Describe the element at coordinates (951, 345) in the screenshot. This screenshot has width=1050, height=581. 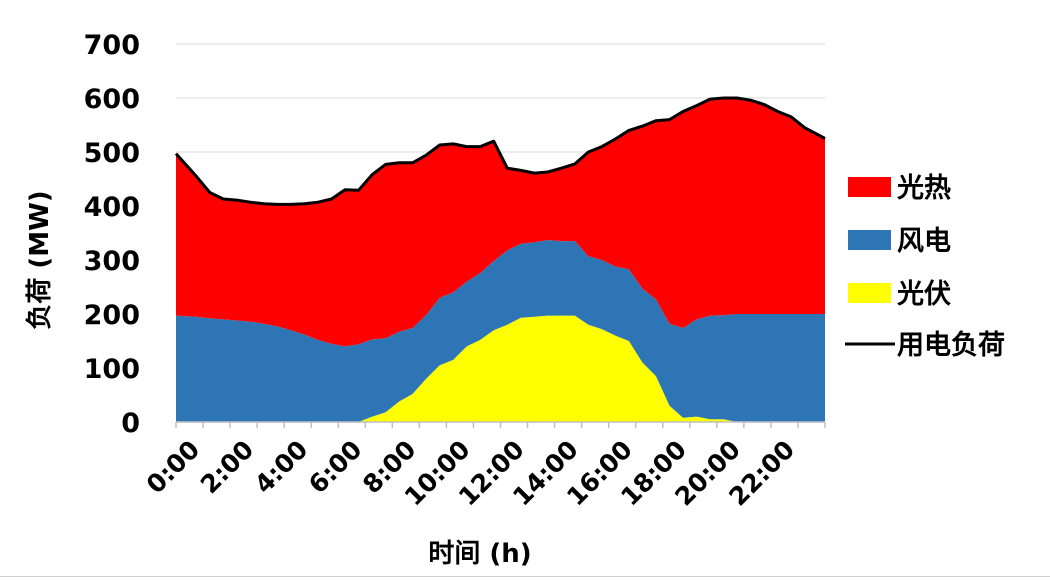
I see `legend-label-用电负荷: 用电负荷` at that location.